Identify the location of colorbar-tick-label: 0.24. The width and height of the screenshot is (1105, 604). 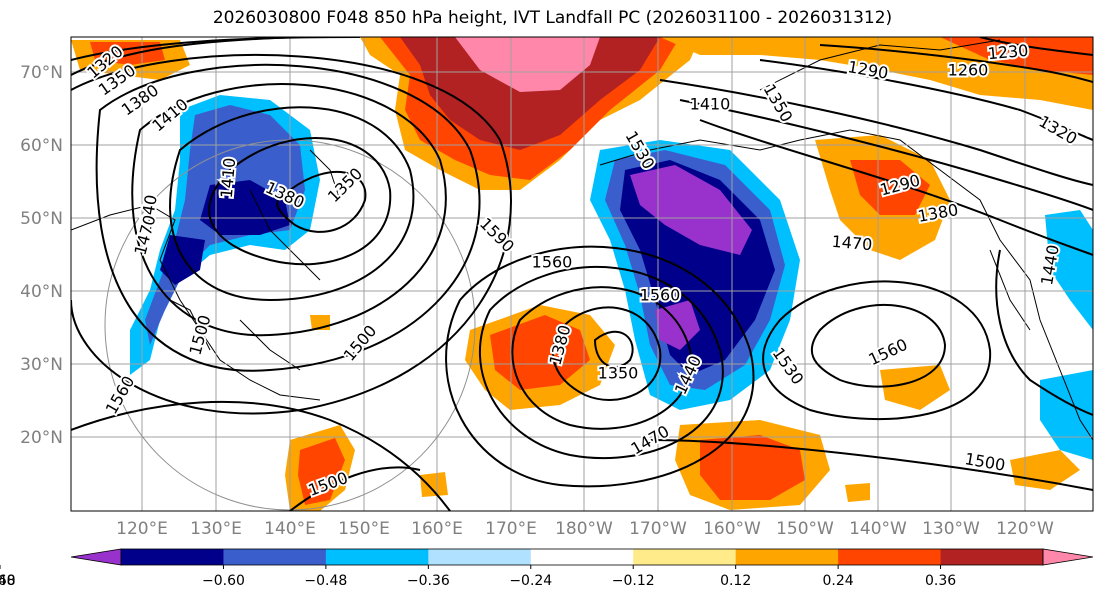
(838, 581).